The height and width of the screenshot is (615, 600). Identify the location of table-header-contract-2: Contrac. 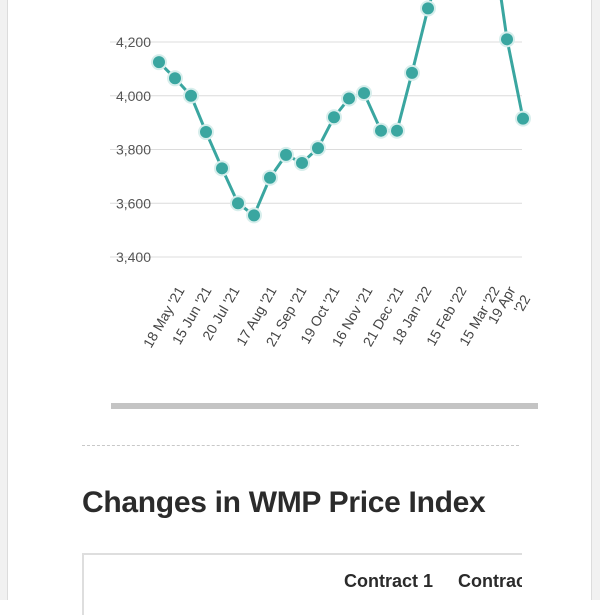
(490, 581).